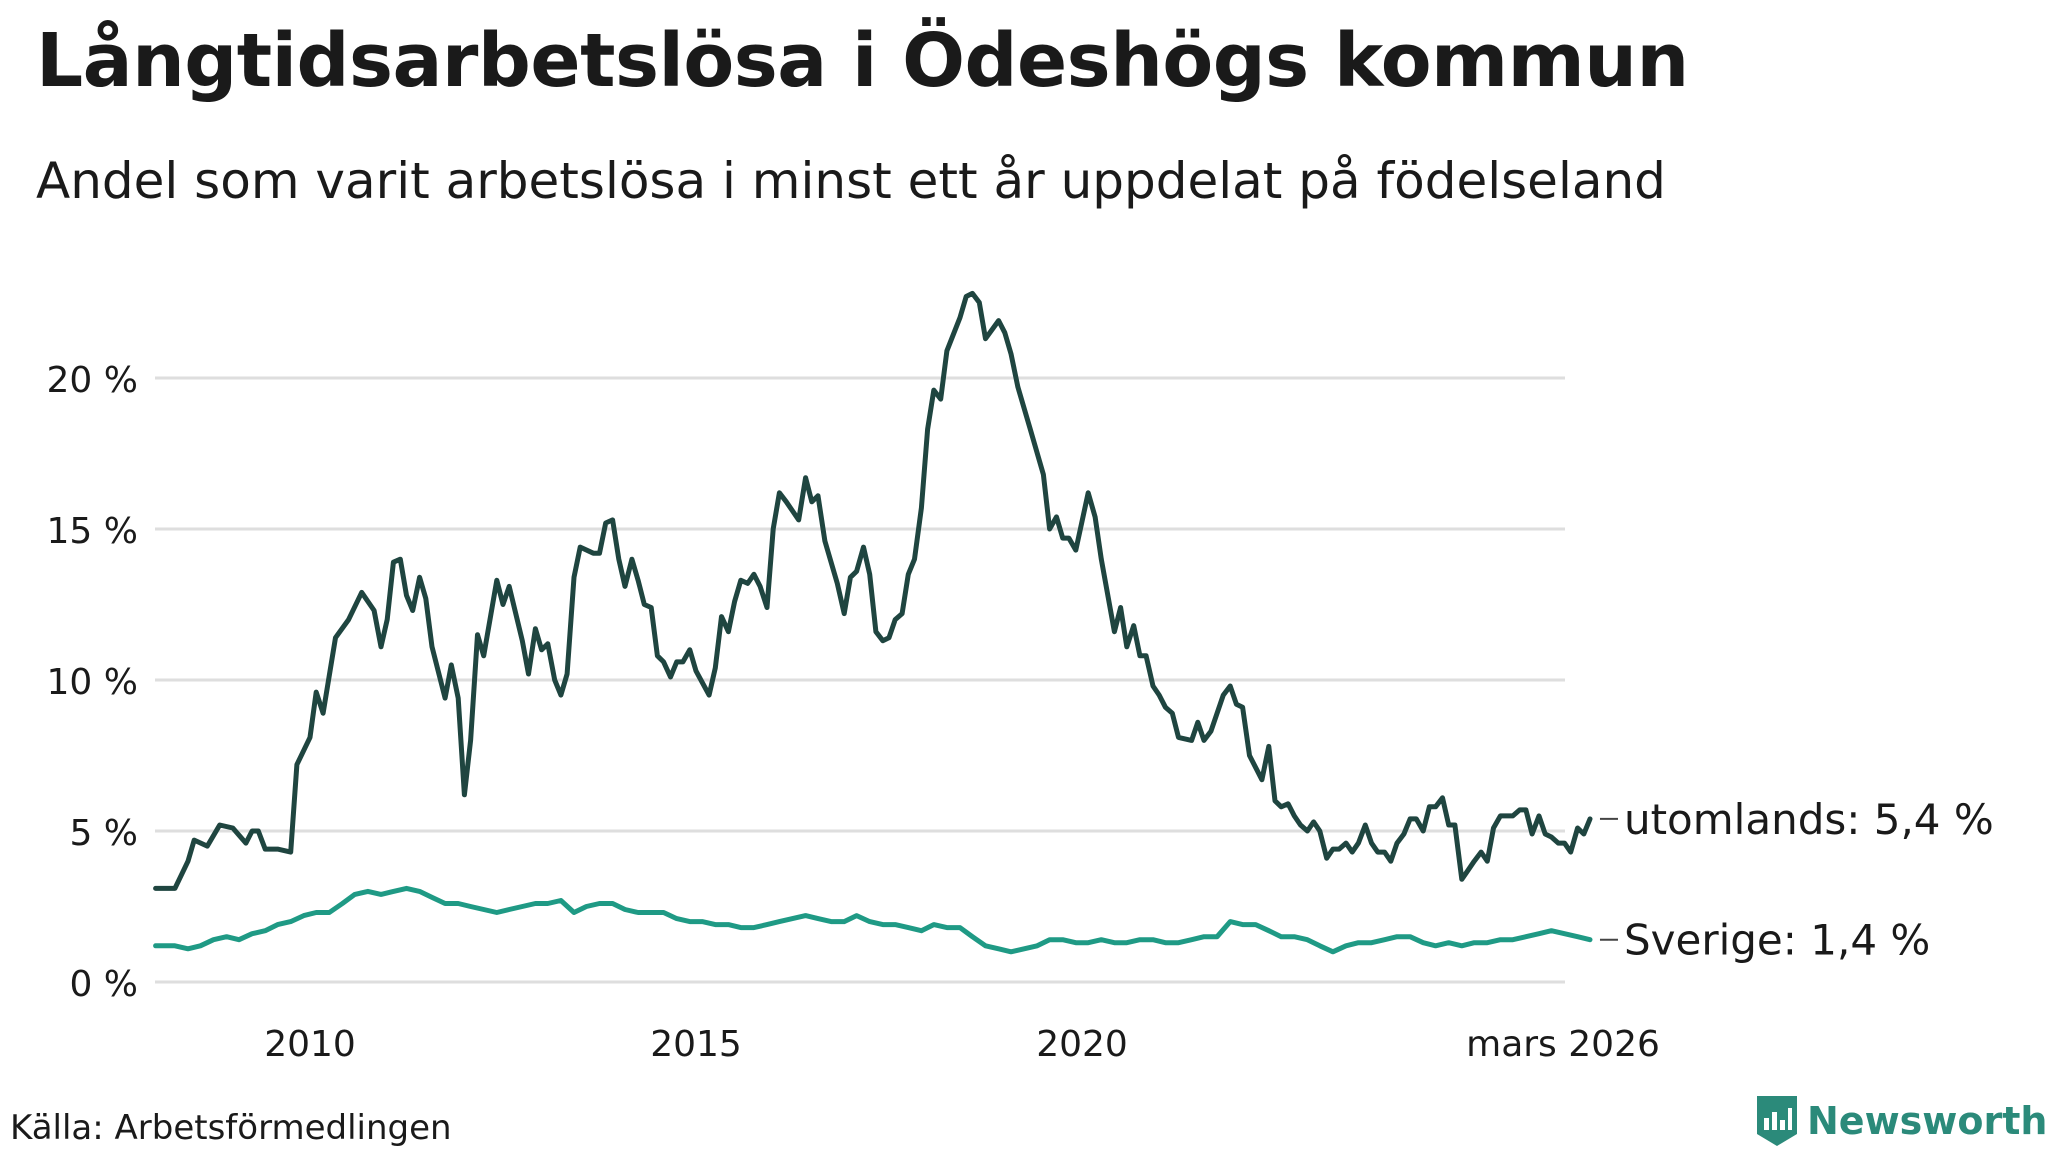 The height and width of the screenshot is (1152, 2048). What do you see at coordinates (862, 61) in the screenshot?
I see `chart-title: Långtidsarbetslösa i Ödeshögs kommun` at bounding box center [862, 61].